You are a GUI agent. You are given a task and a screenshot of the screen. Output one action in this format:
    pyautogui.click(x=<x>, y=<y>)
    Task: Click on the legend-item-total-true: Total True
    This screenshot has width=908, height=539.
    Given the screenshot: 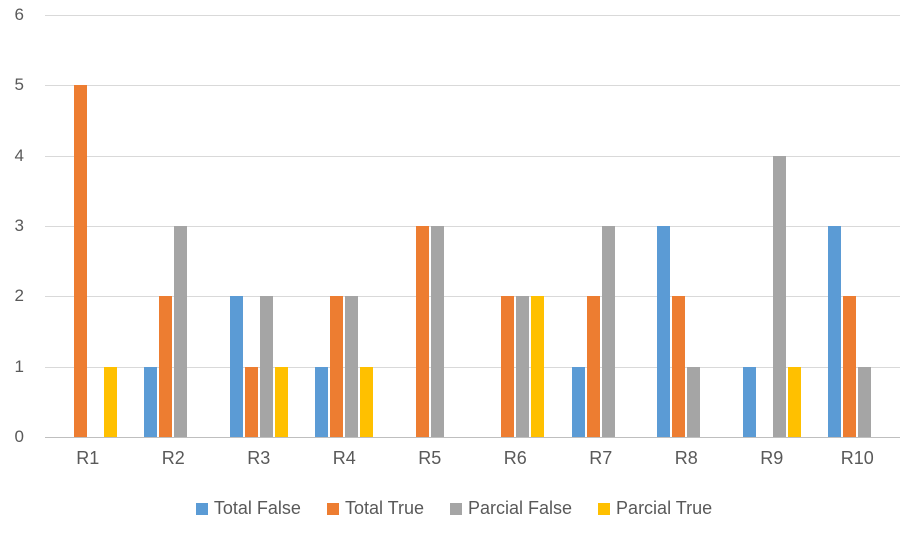 What is the action you would take?
    pyautogui.click(x=375, y=508)
    